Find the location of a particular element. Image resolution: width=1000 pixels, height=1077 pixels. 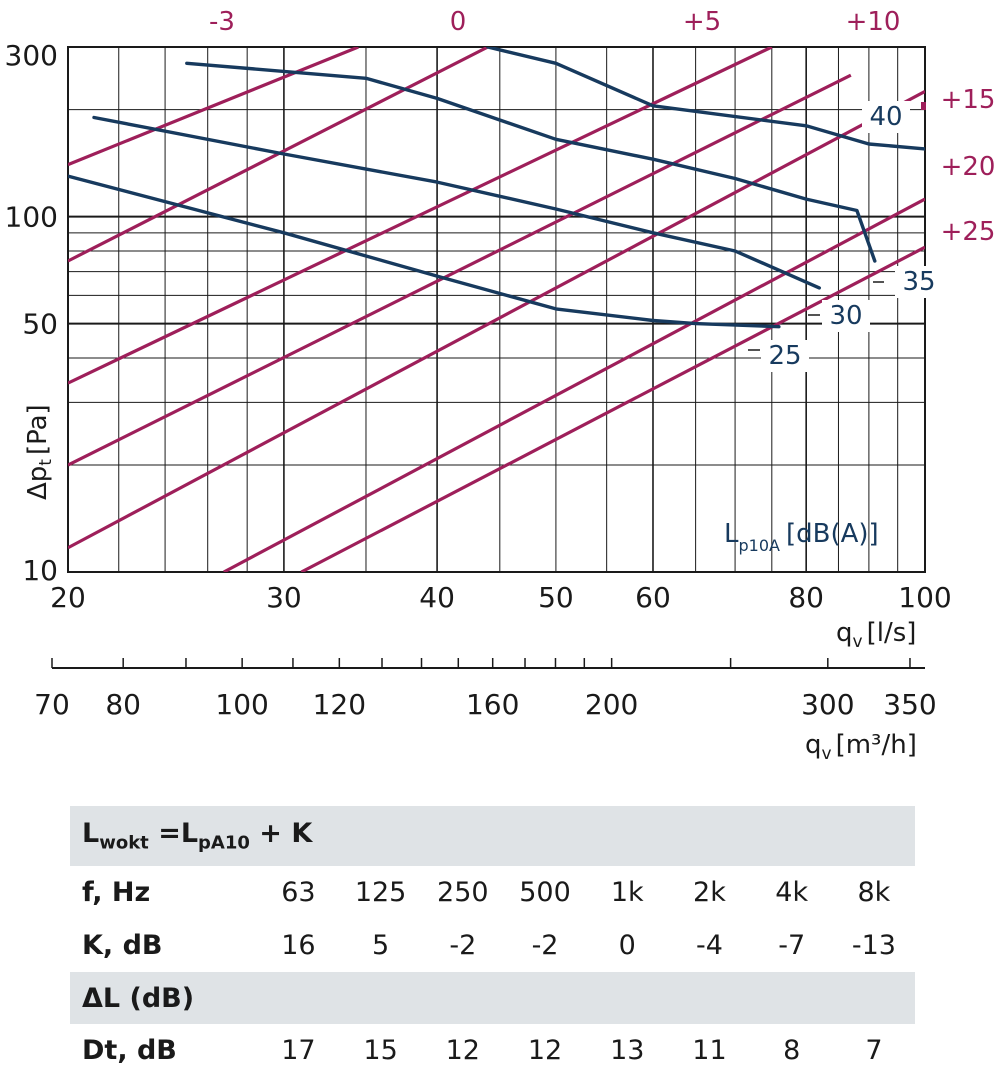

x2-tick-label: 200 is located at coordinates (611, 704).